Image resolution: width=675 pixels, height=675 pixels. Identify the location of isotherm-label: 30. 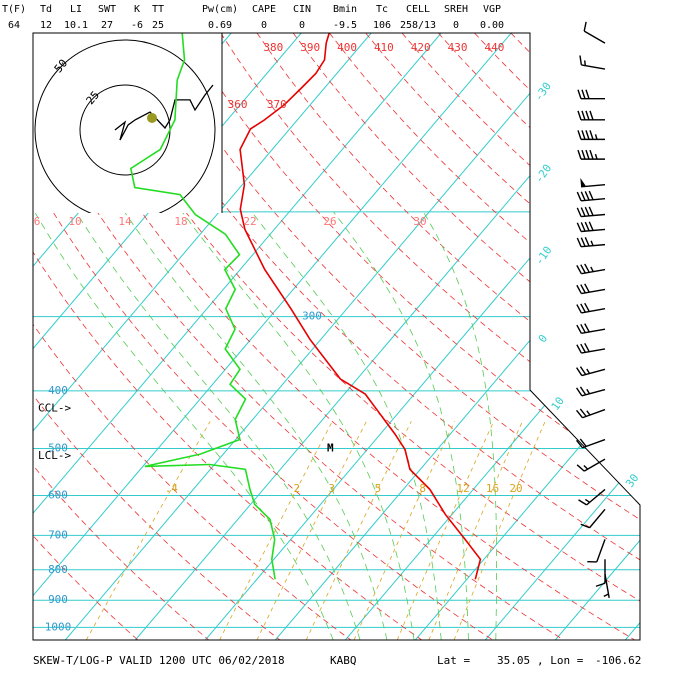
(632, 481).